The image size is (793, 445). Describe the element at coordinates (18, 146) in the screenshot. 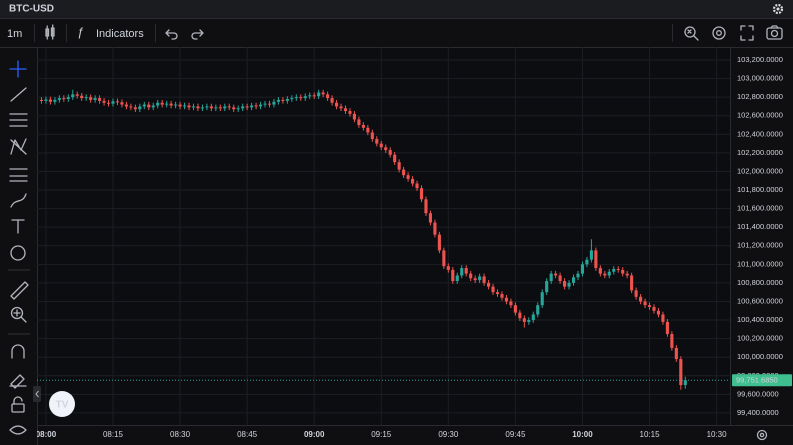

I see `pattern-tool` at that location.